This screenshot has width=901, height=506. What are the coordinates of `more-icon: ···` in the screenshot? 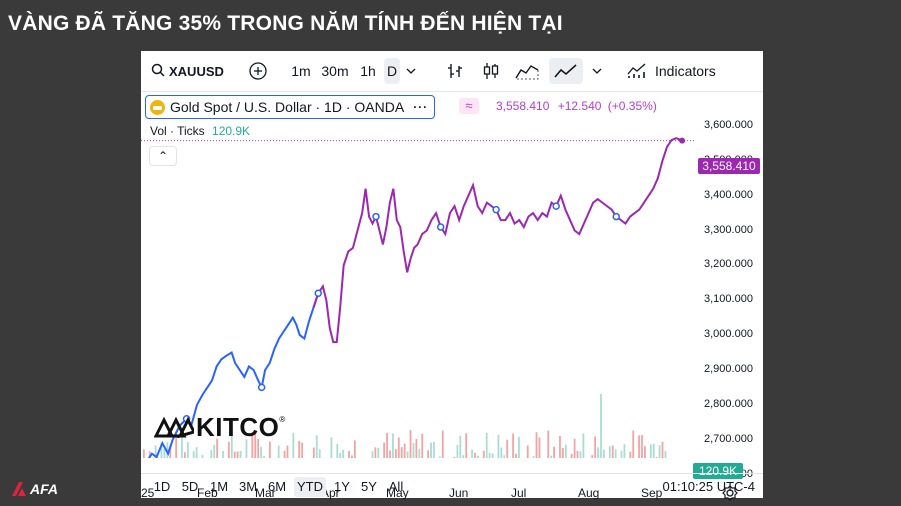 It's located at (421, 107).